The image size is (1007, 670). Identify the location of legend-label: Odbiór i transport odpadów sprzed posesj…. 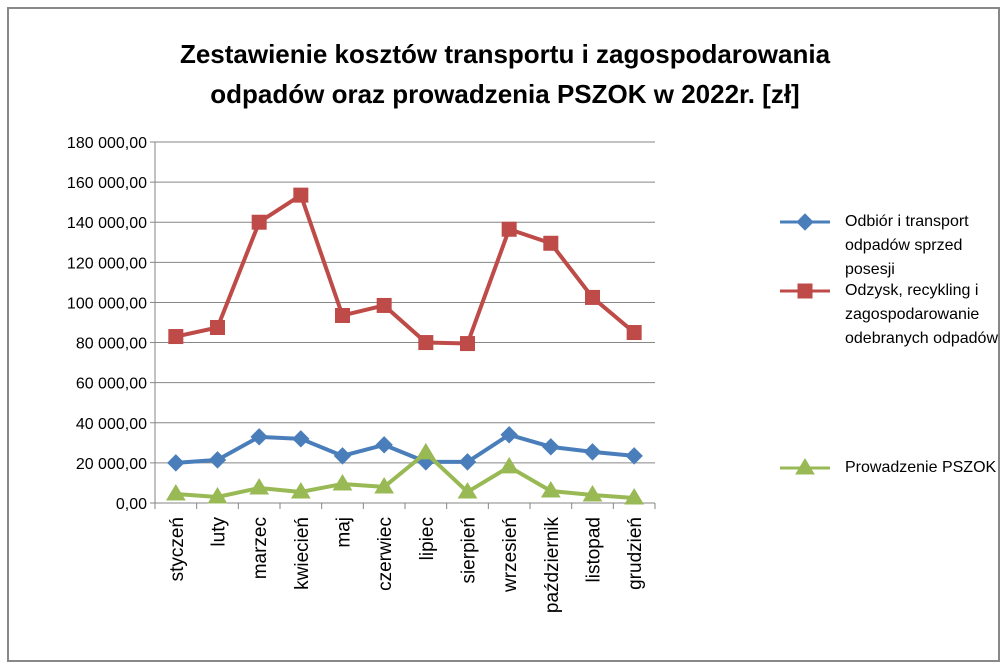
(907, 245).